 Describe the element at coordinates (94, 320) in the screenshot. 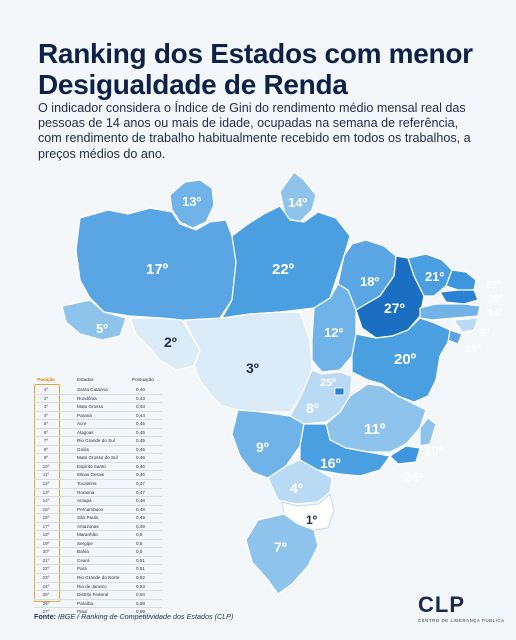

I see `state-acre` at that location.